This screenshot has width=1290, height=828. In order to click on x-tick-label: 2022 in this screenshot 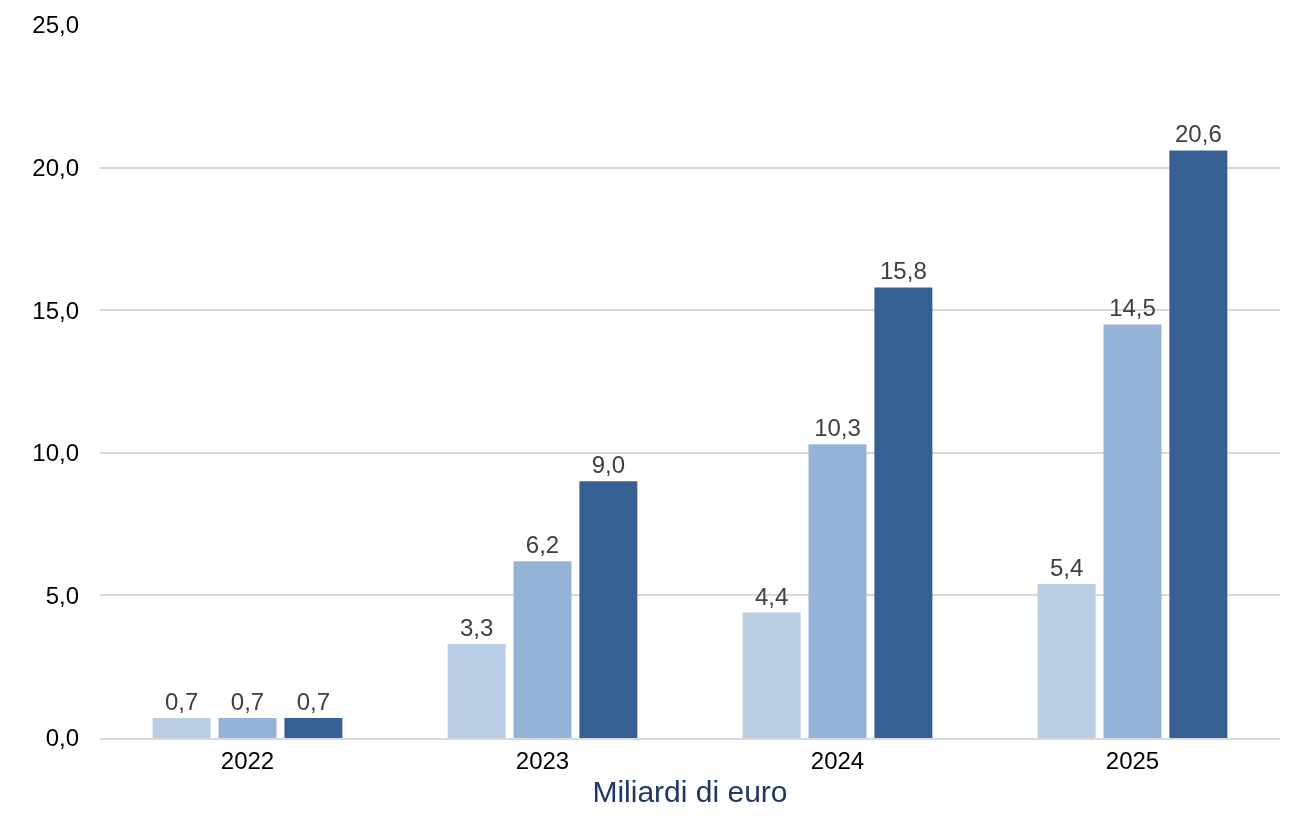, I will do `click(247, 760)`.